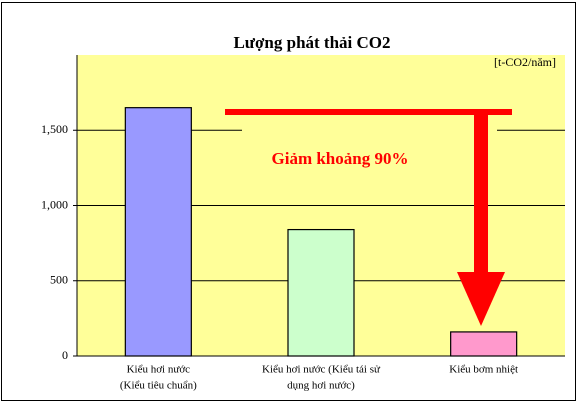 Image resolution: width=578 pixels, height=403 pixels. I want to click on x-tick-label: Kiểu hơi nước (Kiểu tái sử, so click(321, 370).